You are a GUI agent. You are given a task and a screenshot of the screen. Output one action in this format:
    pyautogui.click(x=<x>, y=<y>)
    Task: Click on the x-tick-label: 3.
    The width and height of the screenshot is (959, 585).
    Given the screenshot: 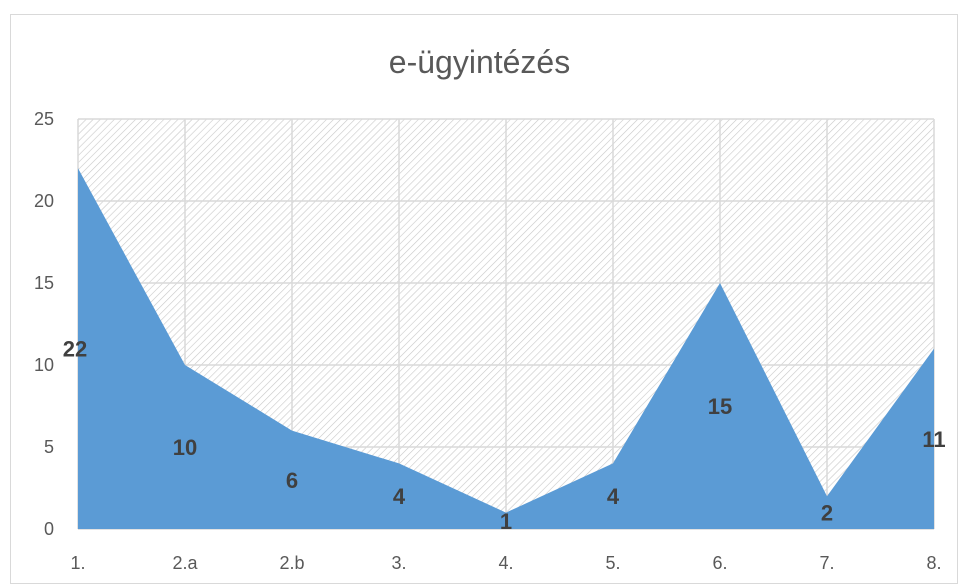 What is the action you would take?
    pyautogui.click(x=398, y=563)
    